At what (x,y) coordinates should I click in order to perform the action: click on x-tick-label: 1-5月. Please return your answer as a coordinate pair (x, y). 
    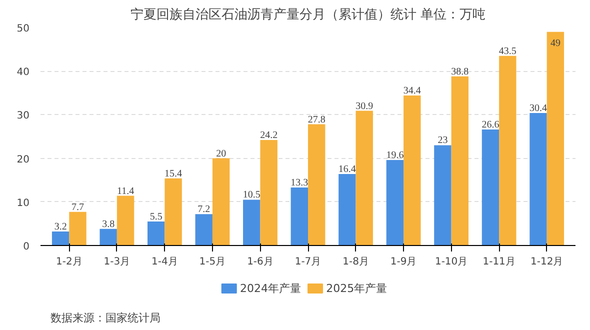
    Looking at the image, I should click on (212, 262).